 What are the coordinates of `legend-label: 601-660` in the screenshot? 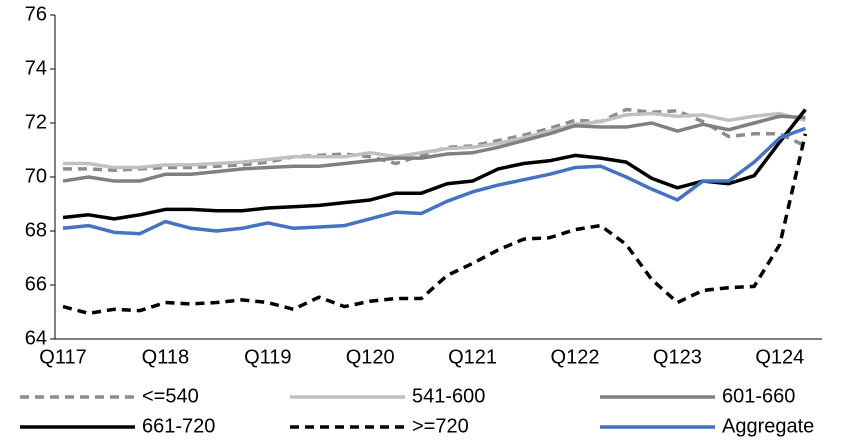 It's located at (758, 396).